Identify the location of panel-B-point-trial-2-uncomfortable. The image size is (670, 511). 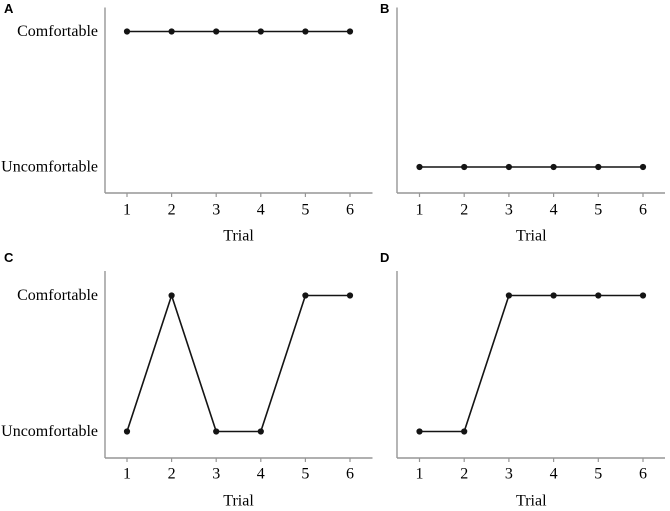
(464, 167).